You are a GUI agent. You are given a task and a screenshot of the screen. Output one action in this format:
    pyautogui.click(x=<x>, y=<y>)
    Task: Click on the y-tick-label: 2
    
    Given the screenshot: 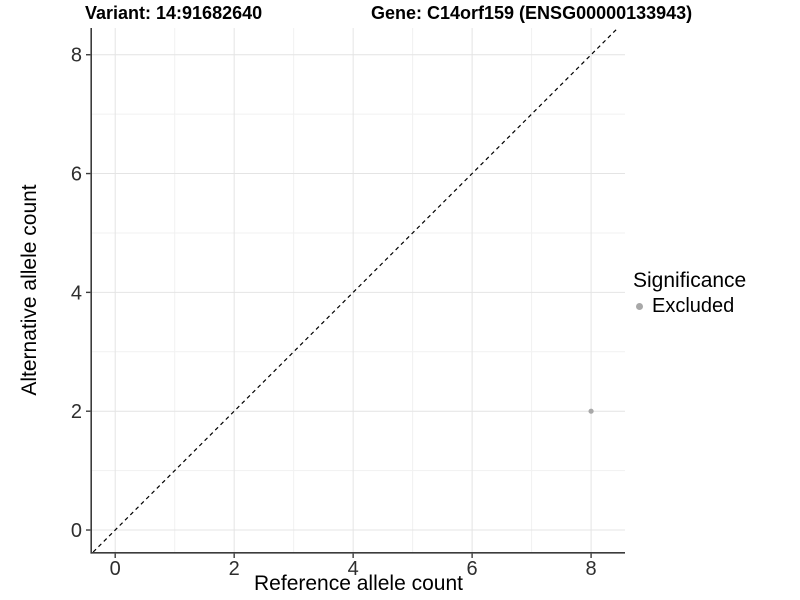 What is the action you would take?
    pyautogui.click(x=76, y=412)
    